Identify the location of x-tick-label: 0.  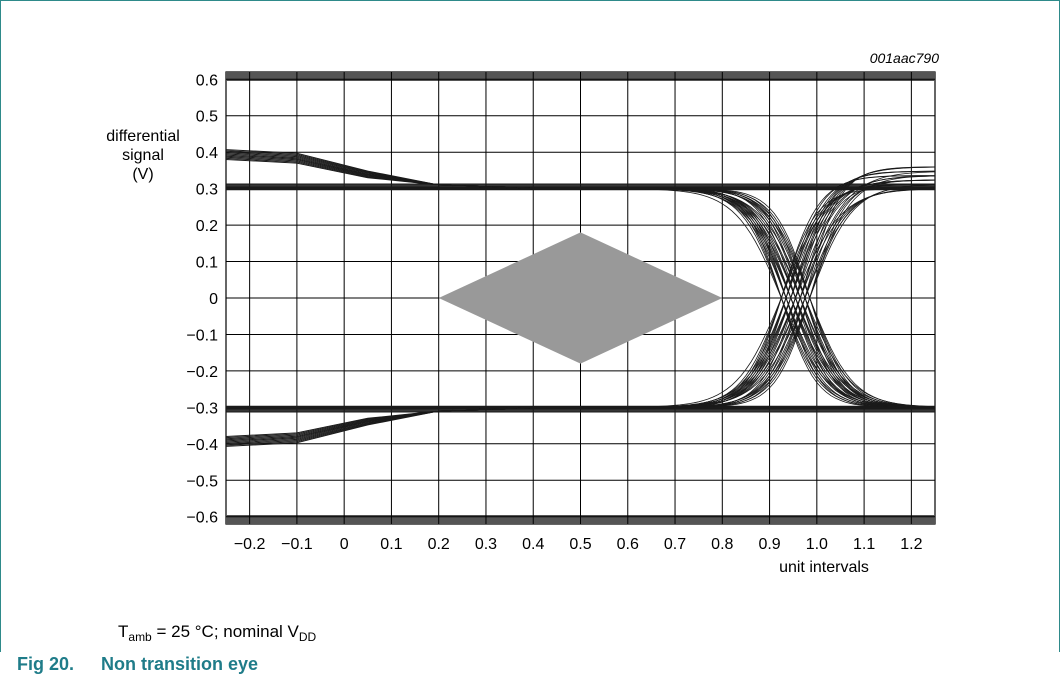
(344, 544).